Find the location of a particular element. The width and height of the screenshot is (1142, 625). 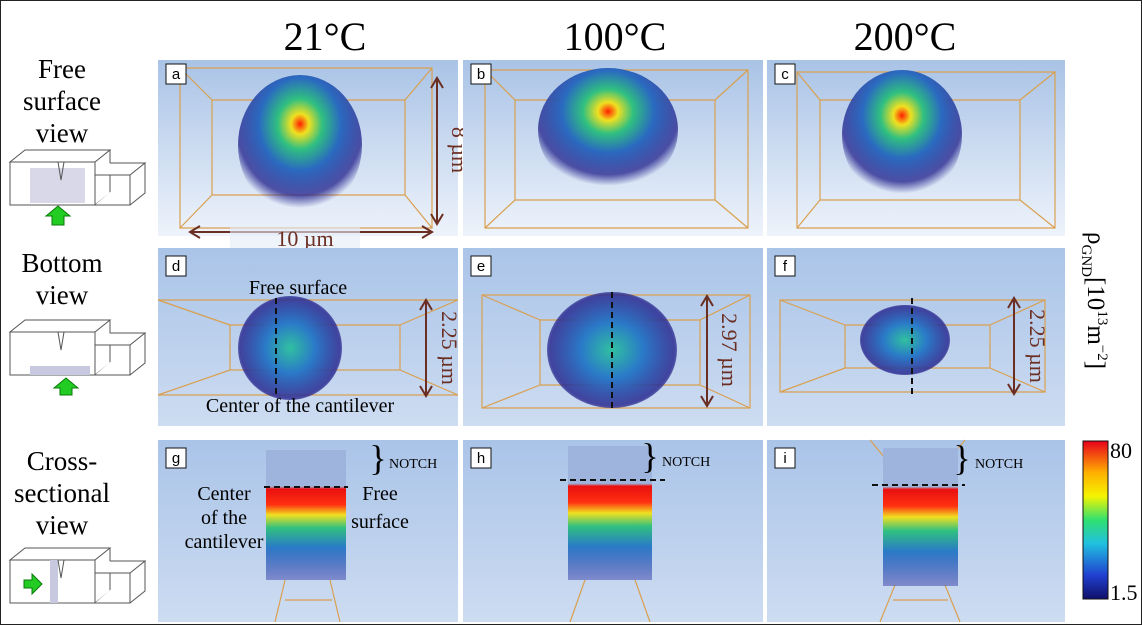

label-bg is located at coordinates (295, 237).